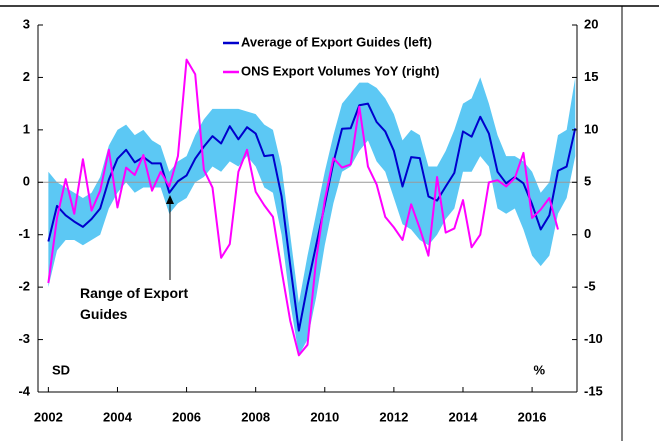  What do you see at coordinates (591, 23) in the screenshot?
I see `y2-tick-label: 20` at bounding box center [591, 23].